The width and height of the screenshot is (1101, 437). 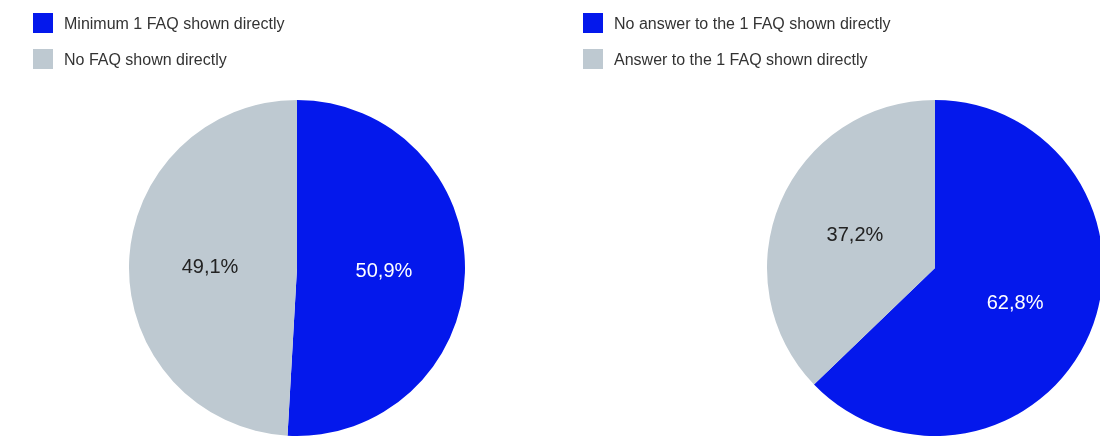 I want to click on data-label: 37,2%, so click(x=855, y=233).